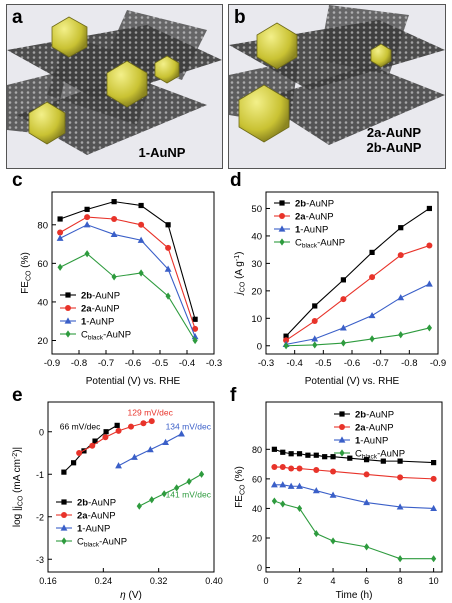 Image resolution: width=452 pixels, height=603 pixels. I want to click on y-axis-label-c: FECO (%), so click(26, 273).